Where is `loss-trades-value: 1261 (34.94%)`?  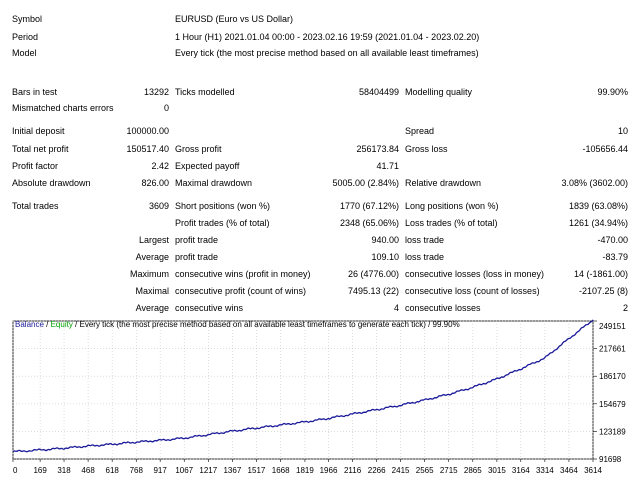 loss-trades-value: 1261 (34.94%) is located at coordinates (598, 223).